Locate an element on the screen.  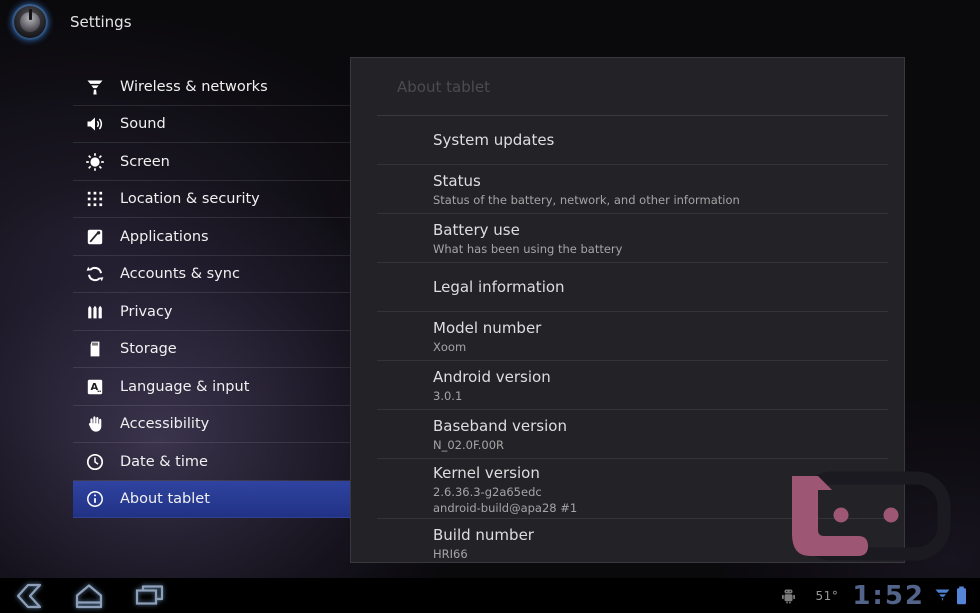
settings-row-baseband-version: Baseband version N_02.0F.00R is located at coordinates (627, 434).